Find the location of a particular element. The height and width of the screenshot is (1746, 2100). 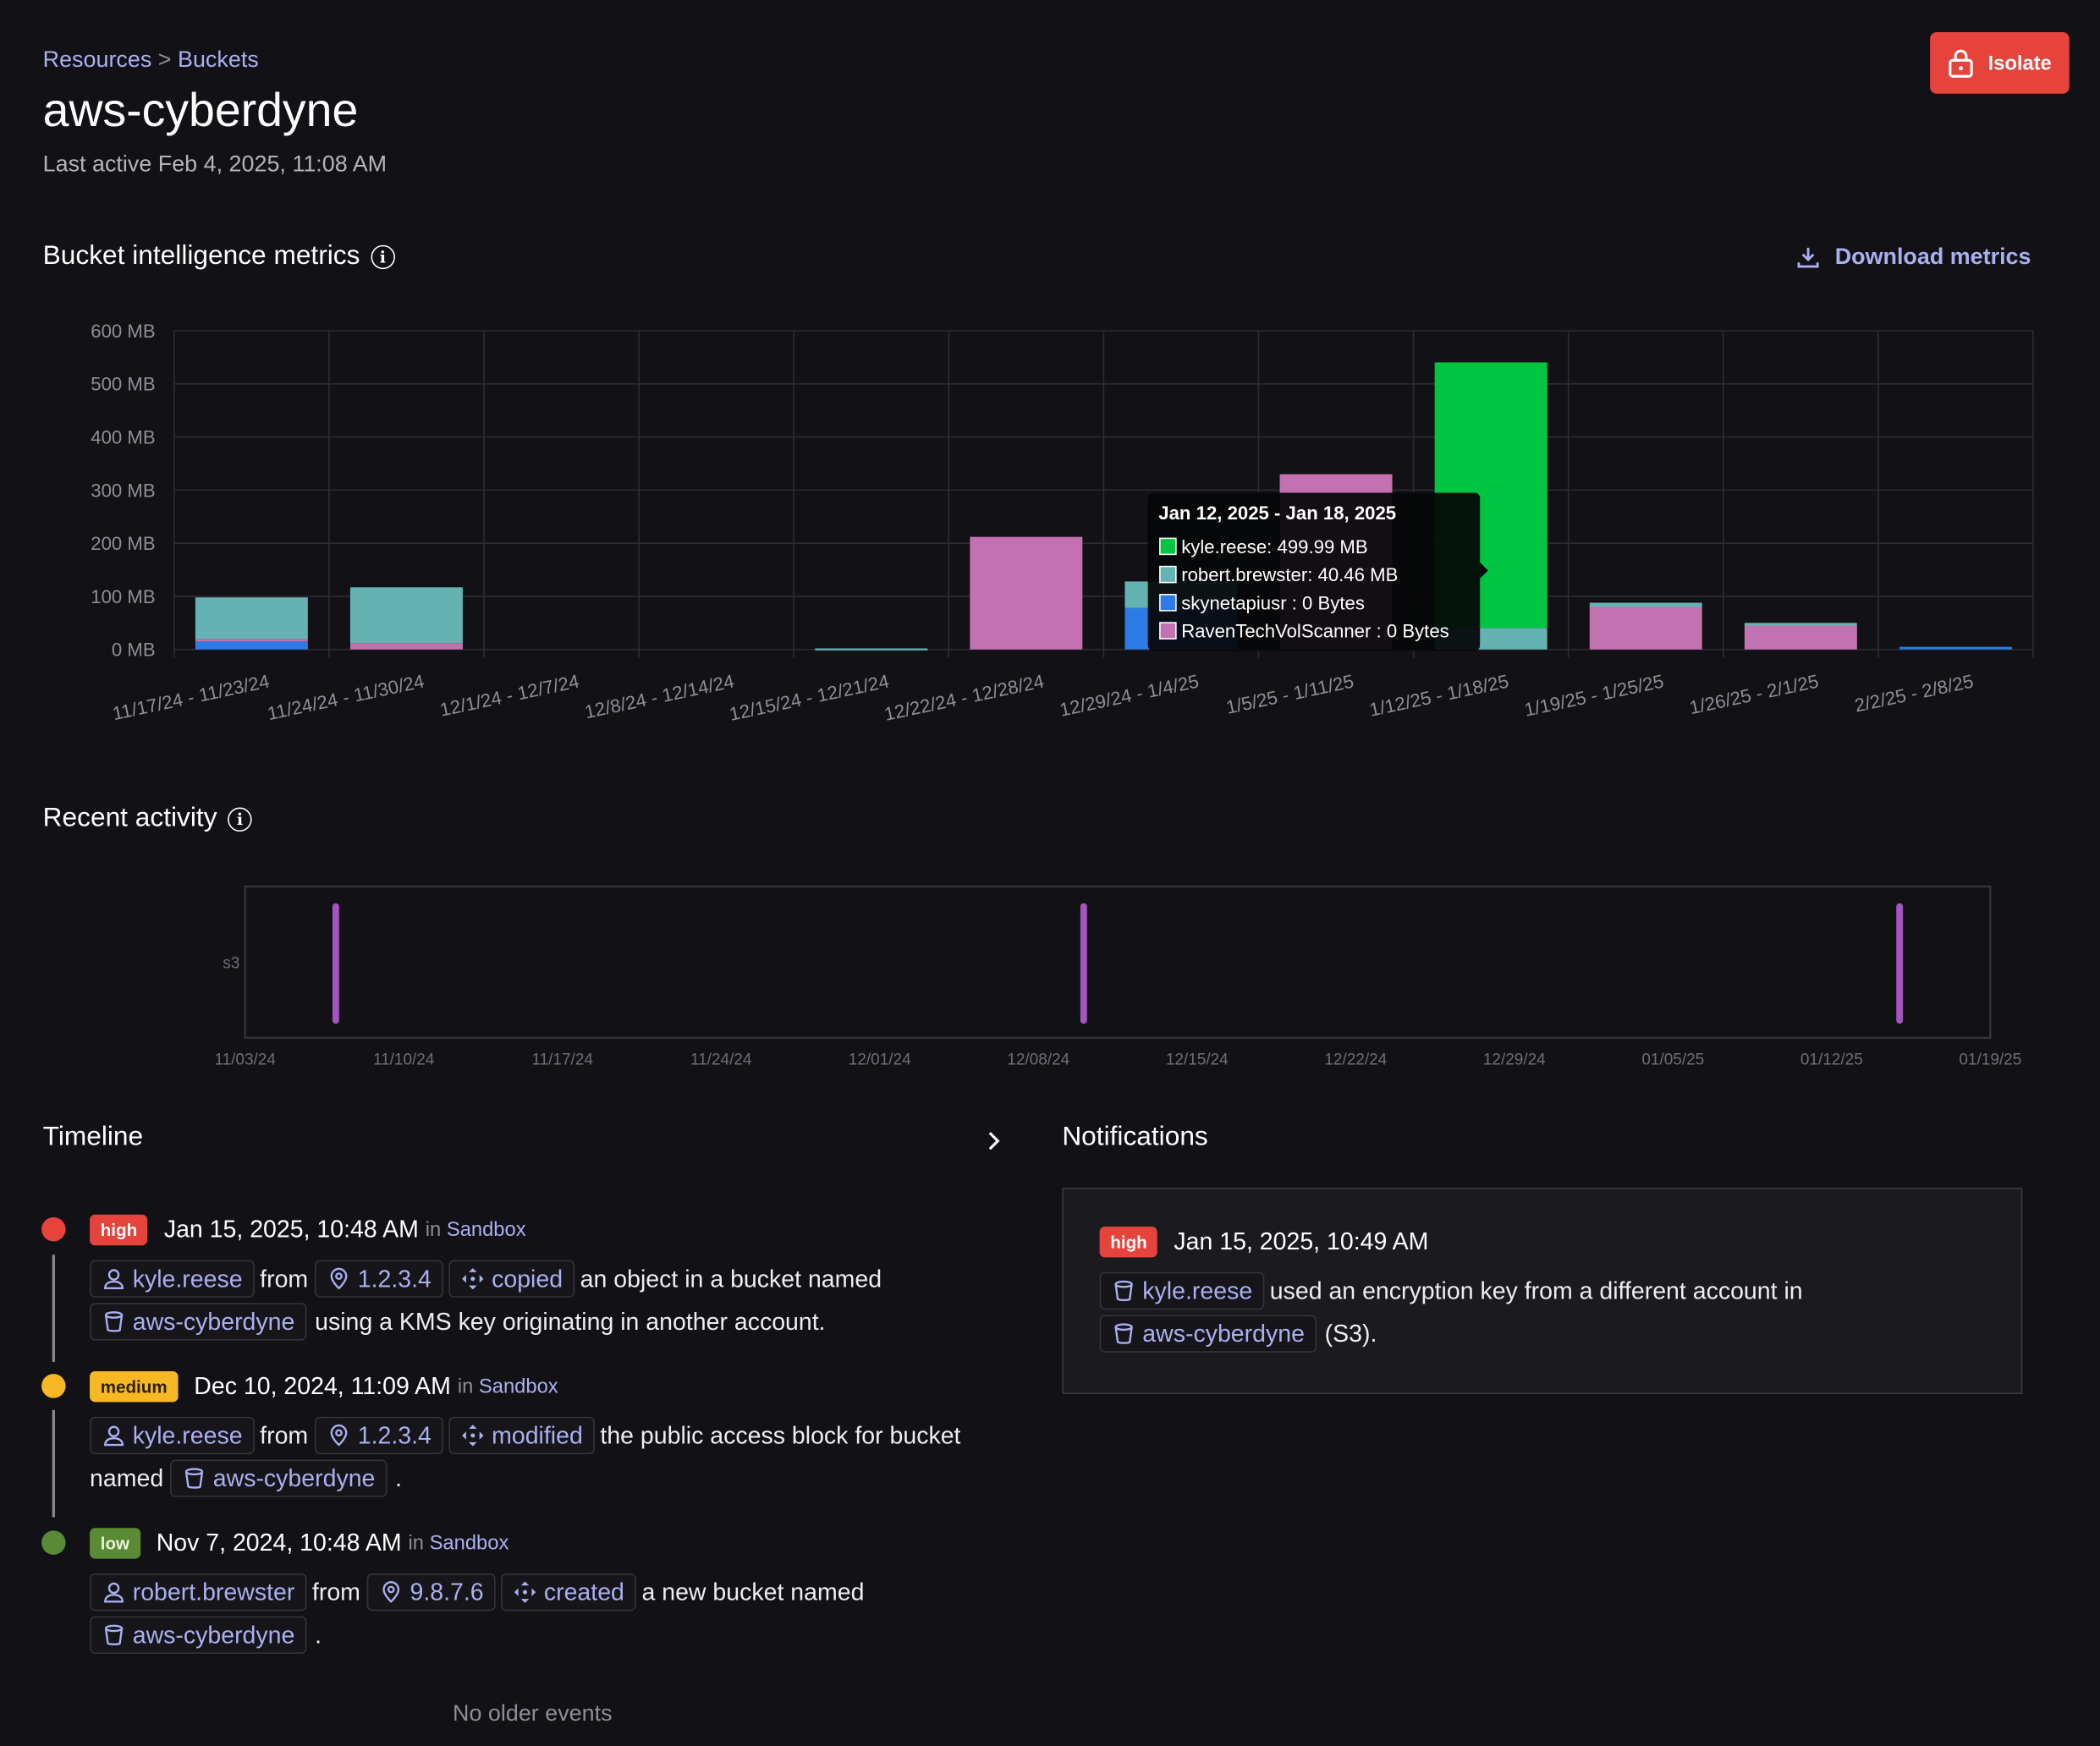

activity-tick-label: 12/01/24 is located at coordinates (880, 1059).